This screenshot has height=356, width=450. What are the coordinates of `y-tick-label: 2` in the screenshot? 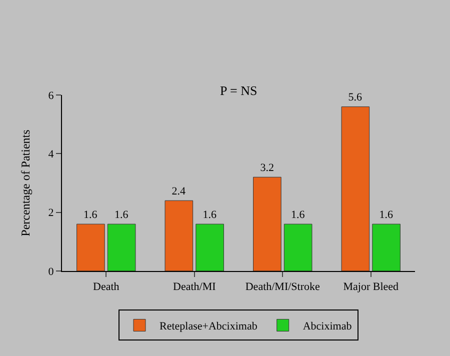 It's located at (51, 213).